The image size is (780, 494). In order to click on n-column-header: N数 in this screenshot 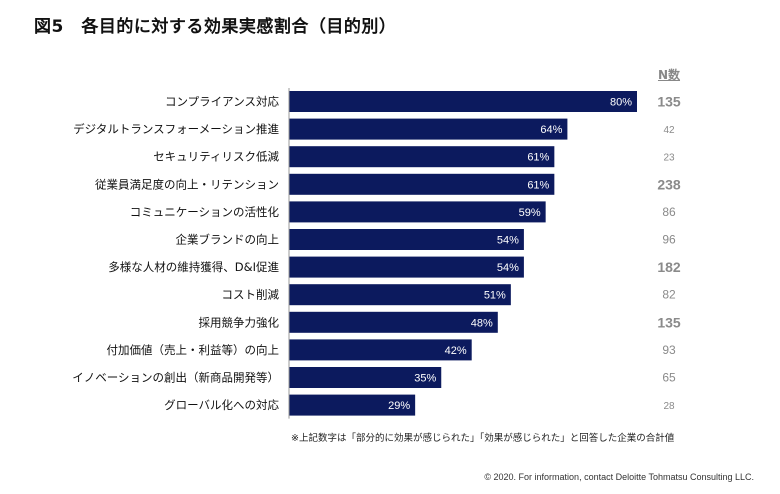, I will do `click(669, 75)`.